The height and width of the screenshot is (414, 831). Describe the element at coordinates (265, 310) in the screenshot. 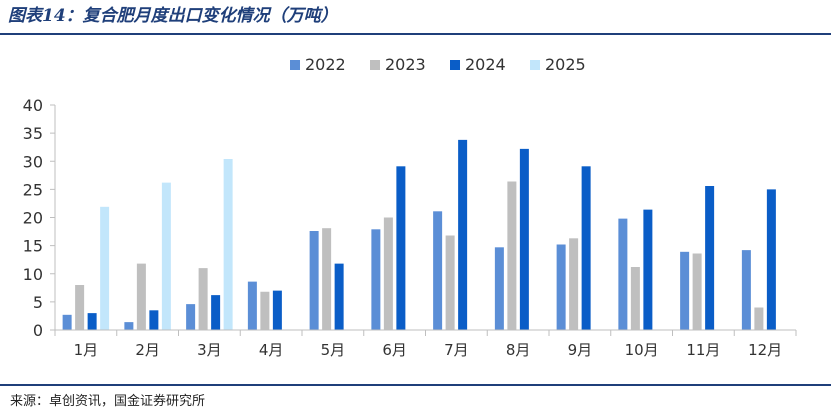

I see `bar-2023-4月` at that location.